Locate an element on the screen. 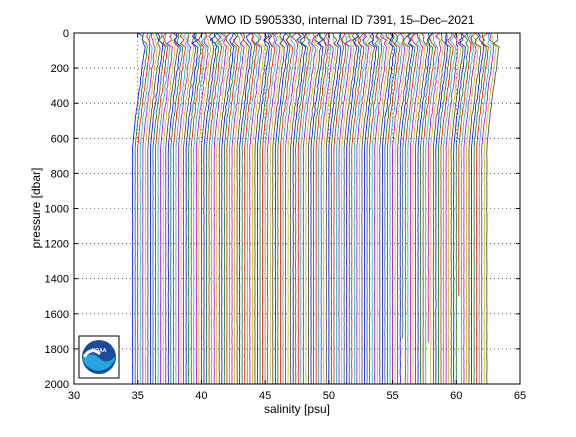 The width and height of the screenshot is (576, 437). logo-wave is located at coordinates (99, 362).